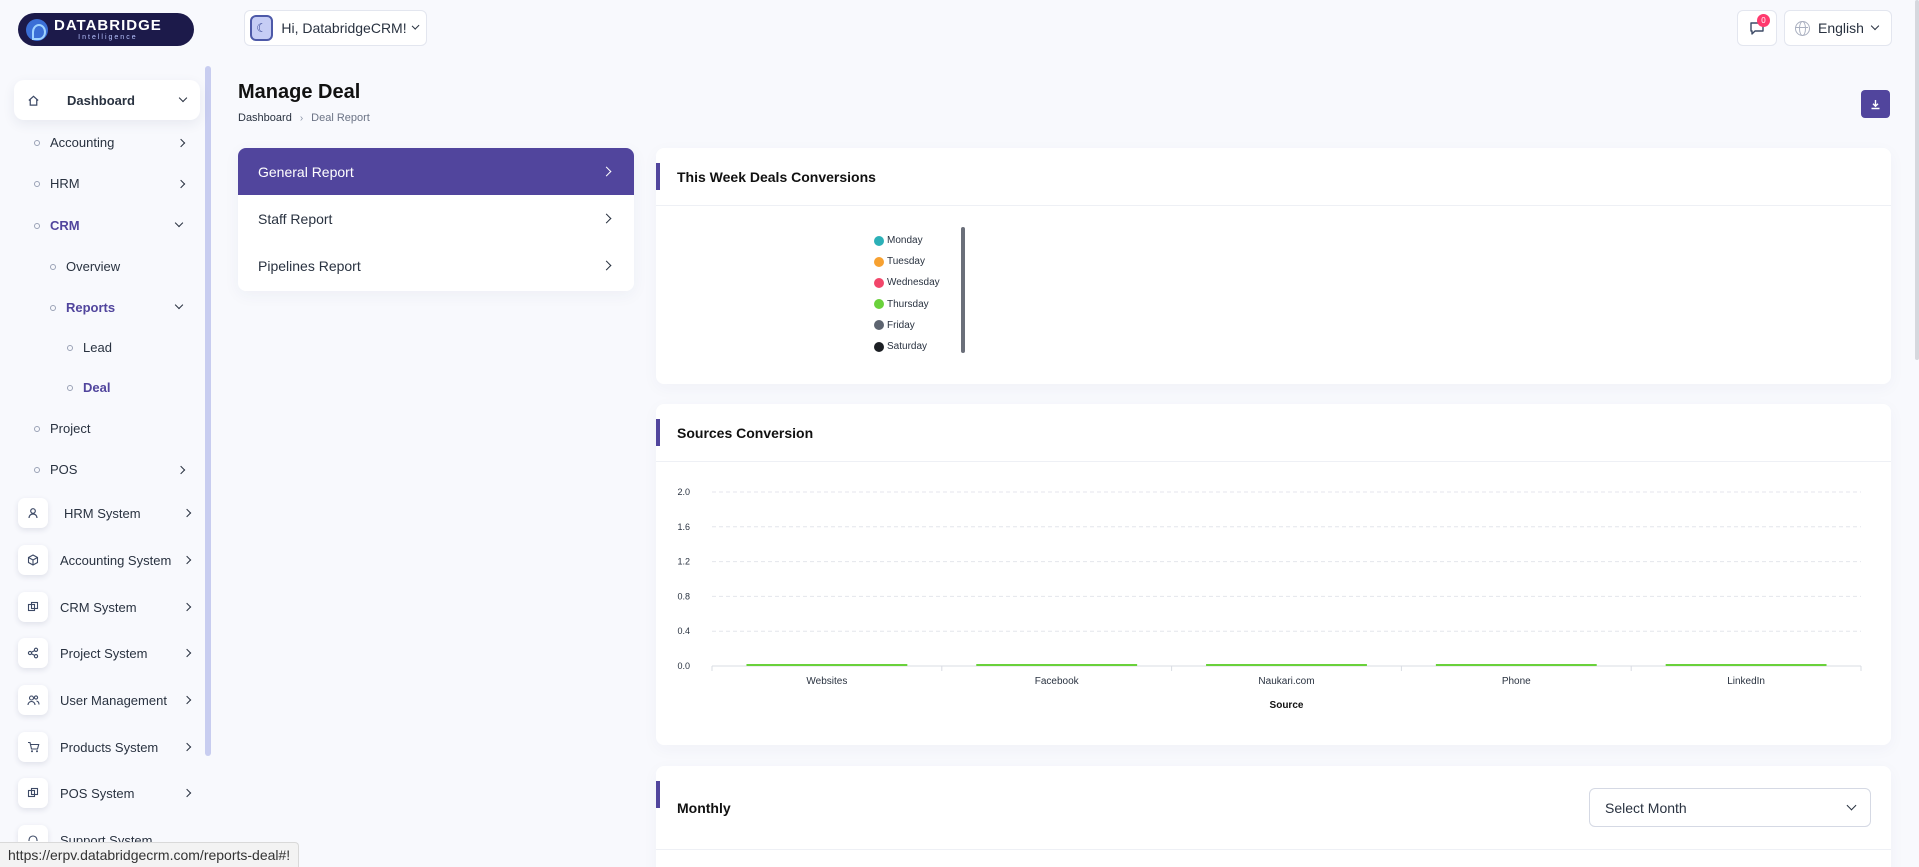 This screenshot has width=1919, height=867. I want to click on sidebar-item-label: Accounting System, so click(116, 560).